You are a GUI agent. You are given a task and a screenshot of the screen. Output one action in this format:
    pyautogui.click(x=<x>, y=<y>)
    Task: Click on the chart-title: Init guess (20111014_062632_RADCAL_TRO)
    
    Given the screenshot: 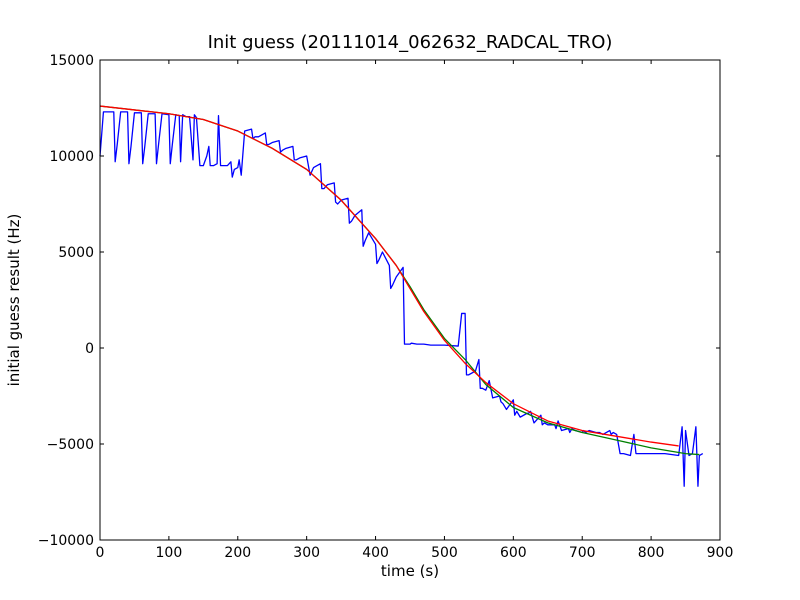 What is the action you would take?
    pyautogui.click(x=410, y=42)
    